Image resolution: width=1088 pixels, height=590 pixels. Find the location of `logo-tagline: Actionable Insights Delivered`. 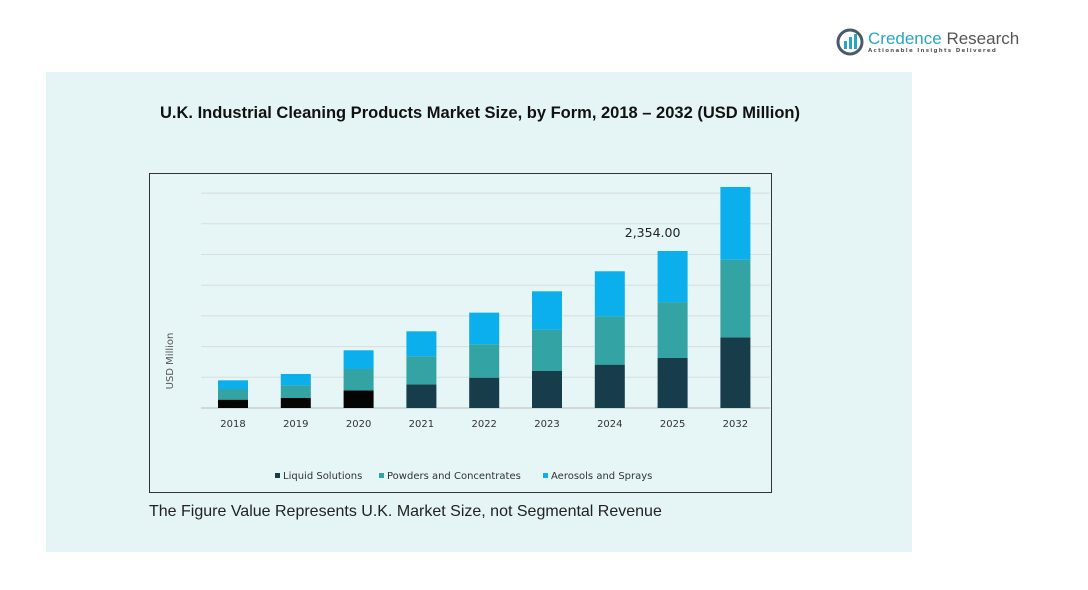

logo-tagline: Actionable Insights Delivered is located at coordinates (933, 51).